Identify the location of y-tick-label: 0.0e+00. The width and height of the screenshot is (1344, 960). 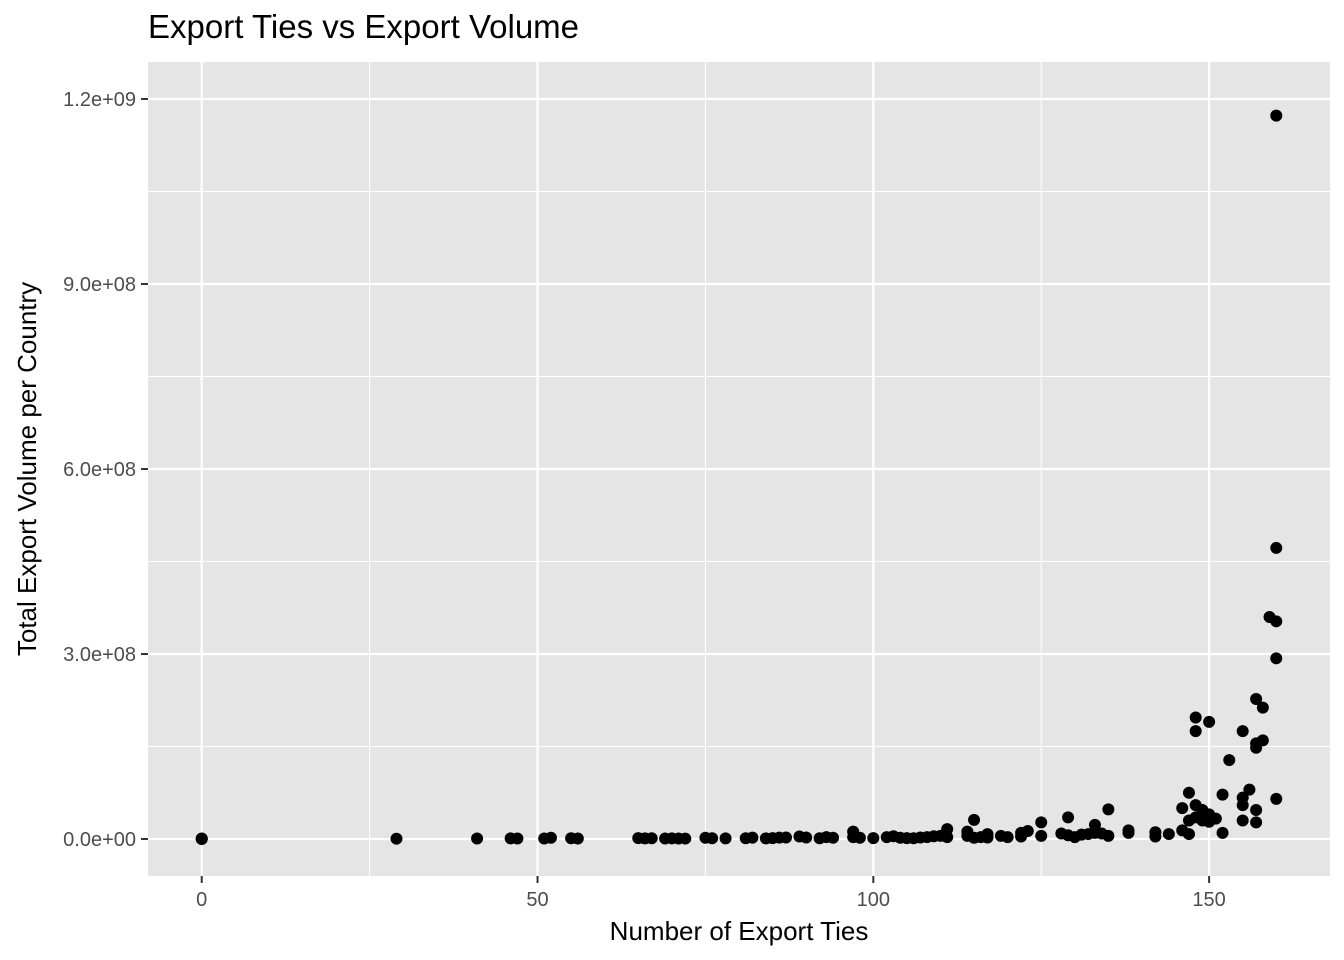
(99, 840).